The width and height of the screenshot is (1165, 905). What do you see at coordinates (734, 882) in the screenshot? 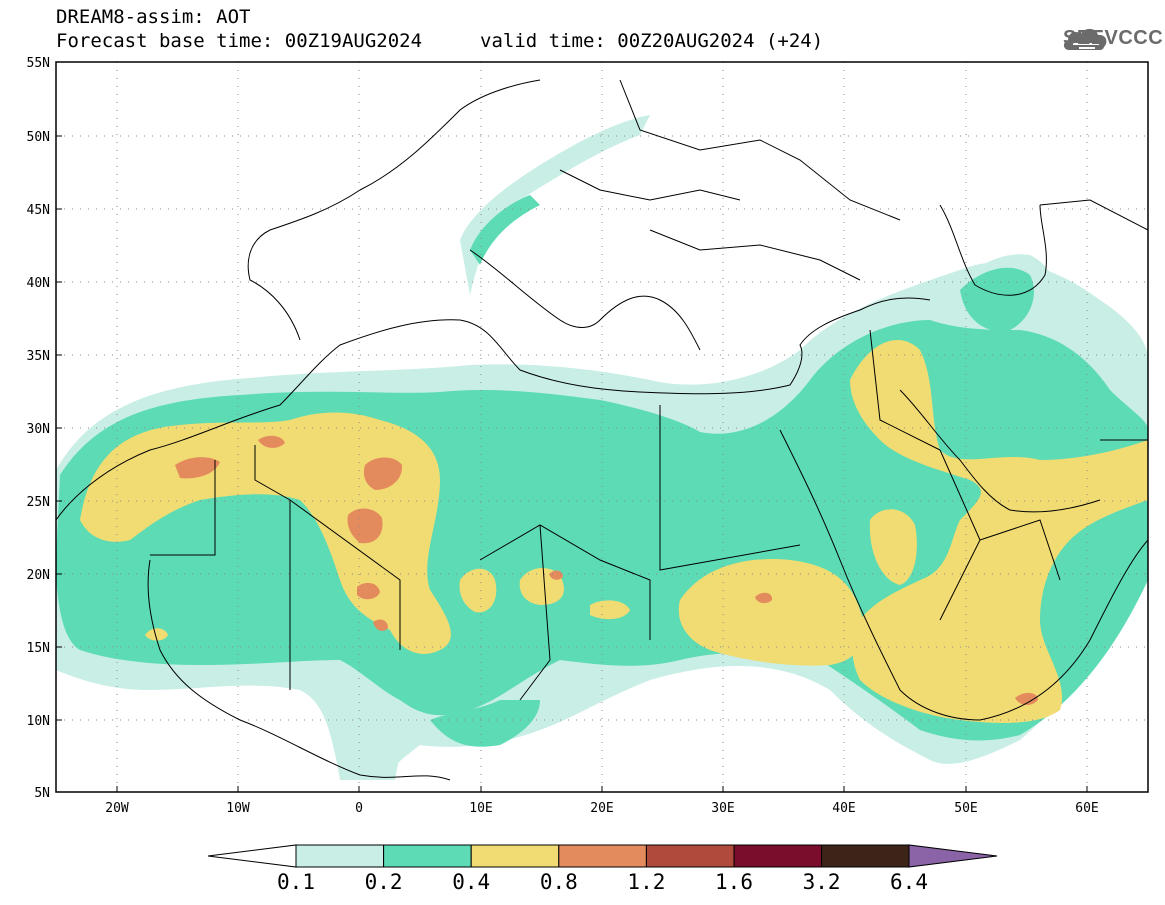
I see `colorbar-label: 1.6` at bounding box center [734, 882].